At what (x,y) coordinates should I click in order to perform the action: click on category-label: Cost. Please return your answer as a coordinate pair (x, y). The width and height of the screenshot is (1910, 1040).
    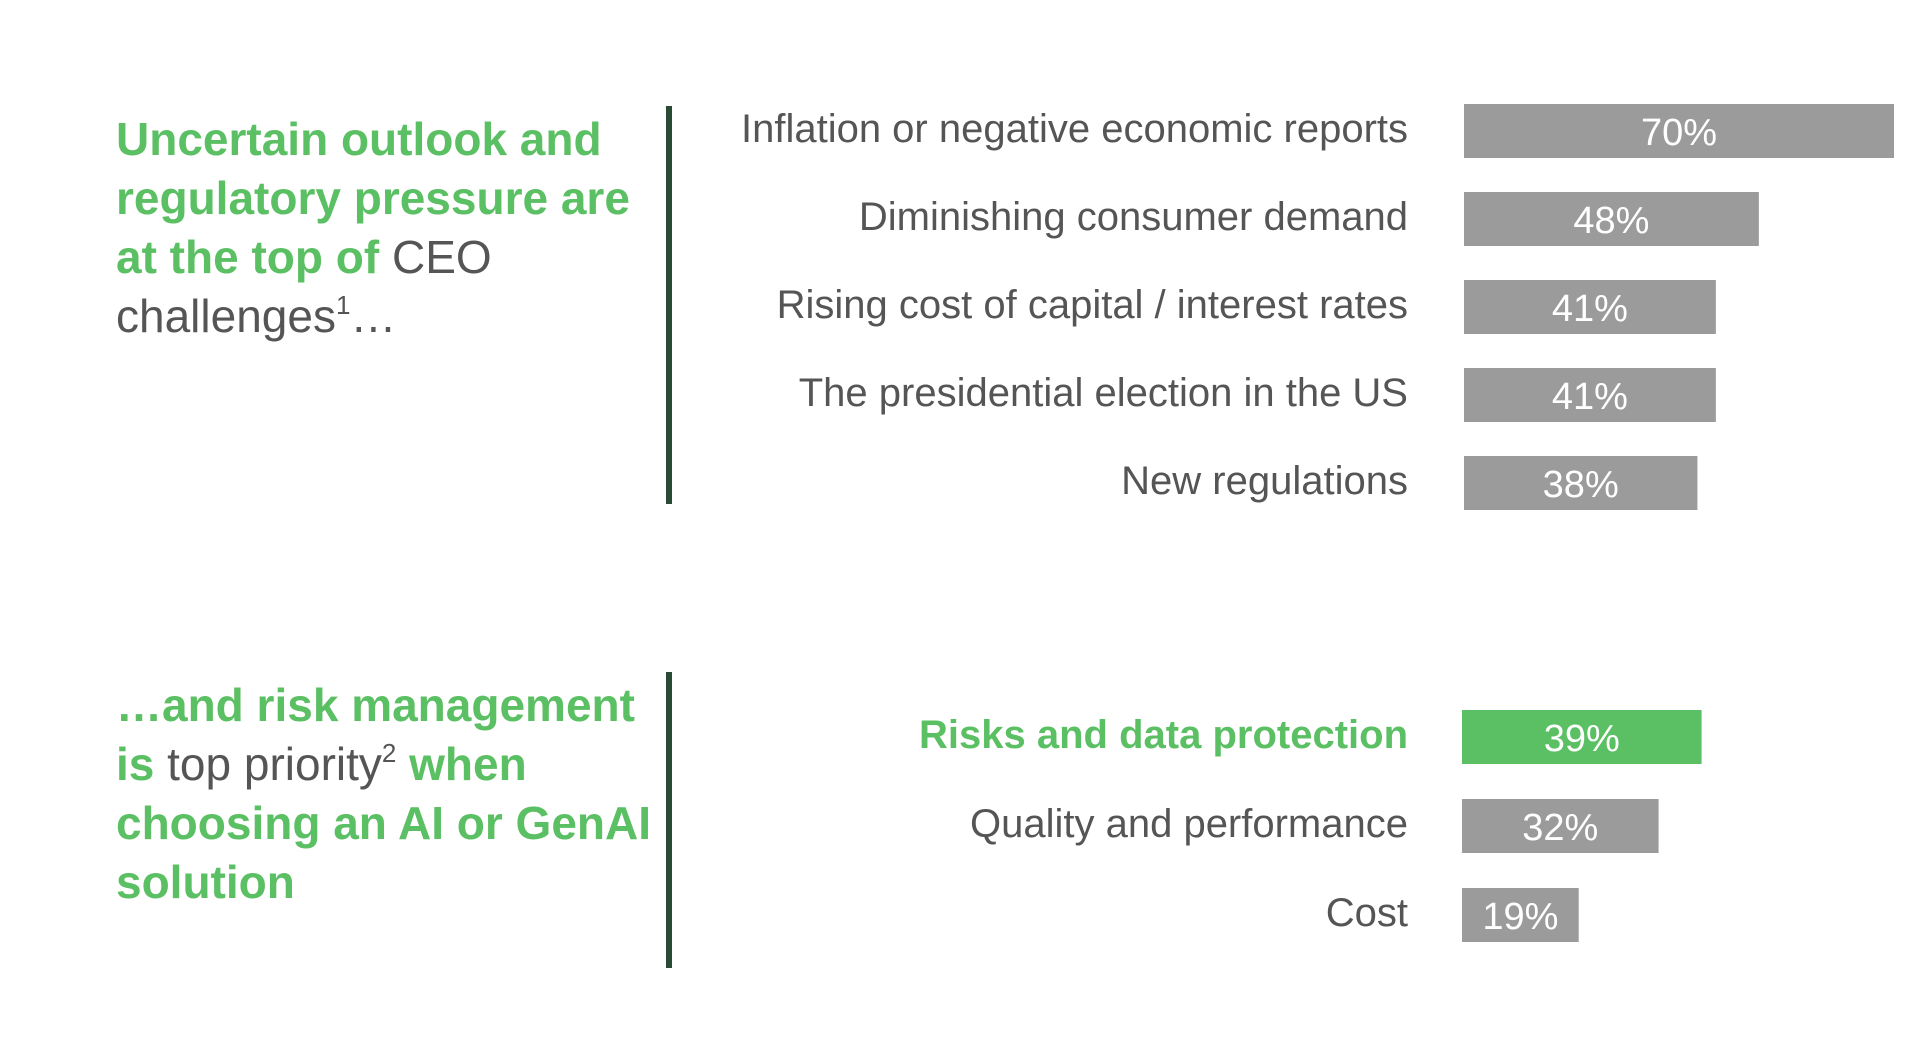
    Looking at the image, I should click on (1367, 913).